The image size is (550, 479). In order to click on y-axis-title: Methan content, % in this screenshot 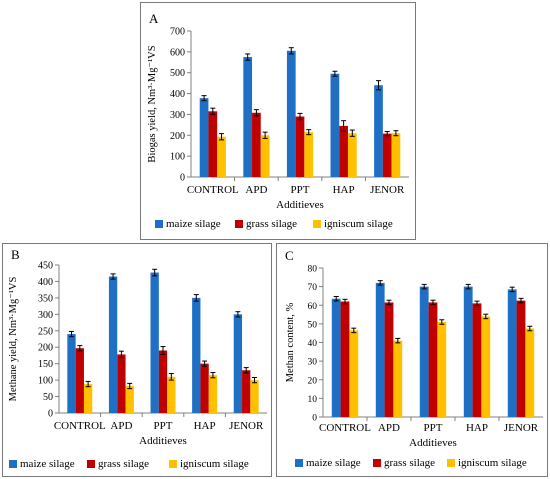, I will do `click(290, 342)`.